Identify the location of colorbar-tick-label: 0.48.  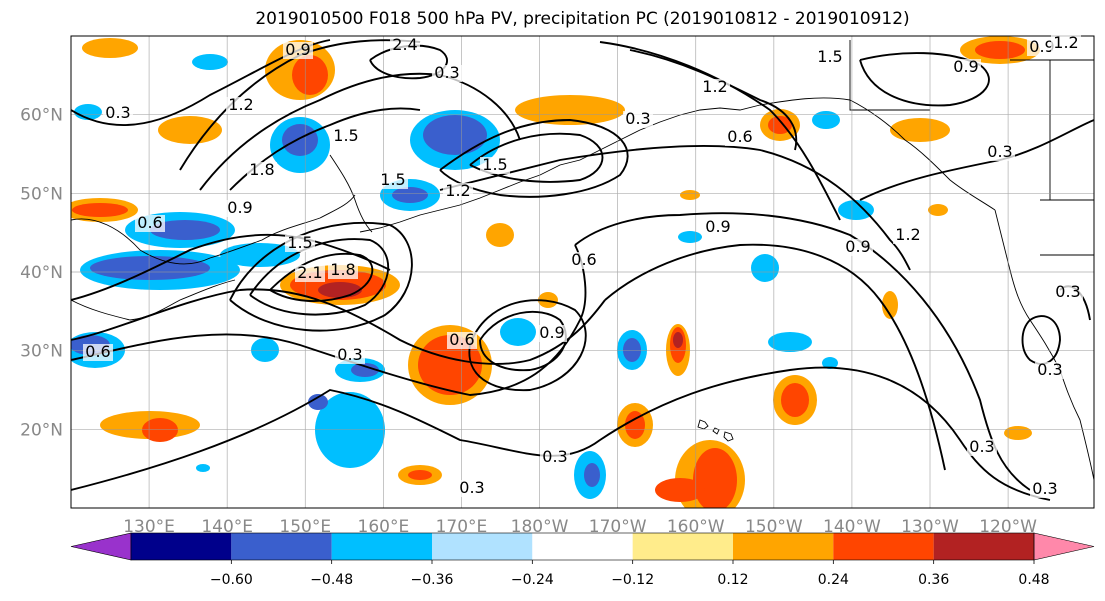
(1033, 580).